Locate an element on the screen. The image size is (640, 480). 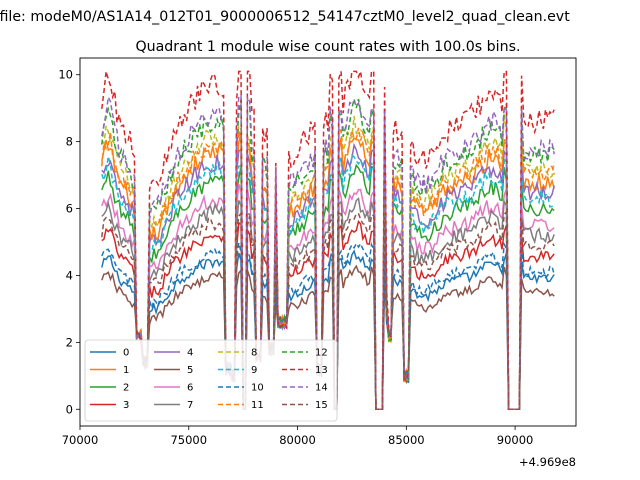
legend-label-5: 5 is located at coordinates (190, 370).